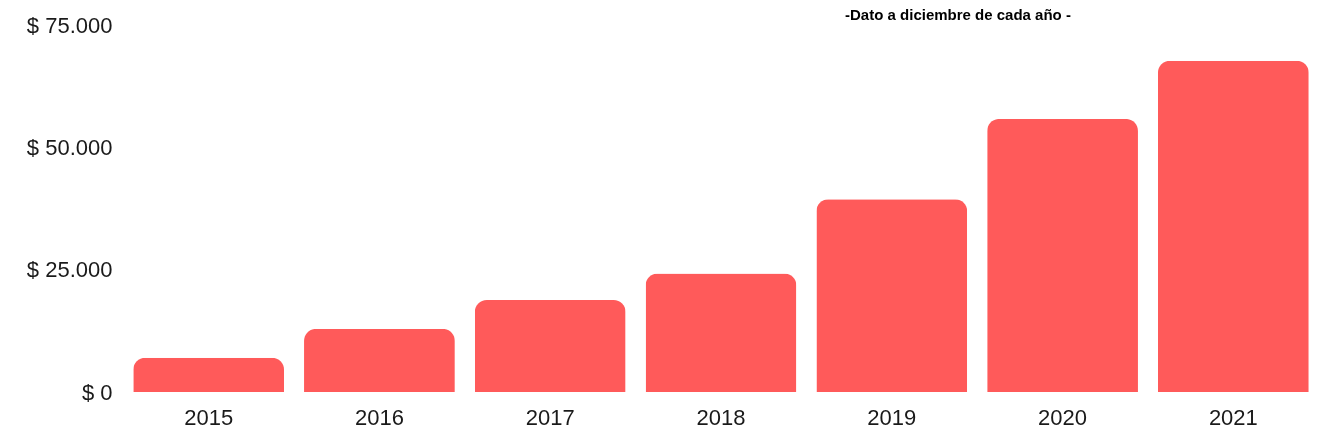  Describe the element at coordinates (958, 14) in the screenshot. I see `chart-title: -Dato a diciembre de cada año -` at that location.